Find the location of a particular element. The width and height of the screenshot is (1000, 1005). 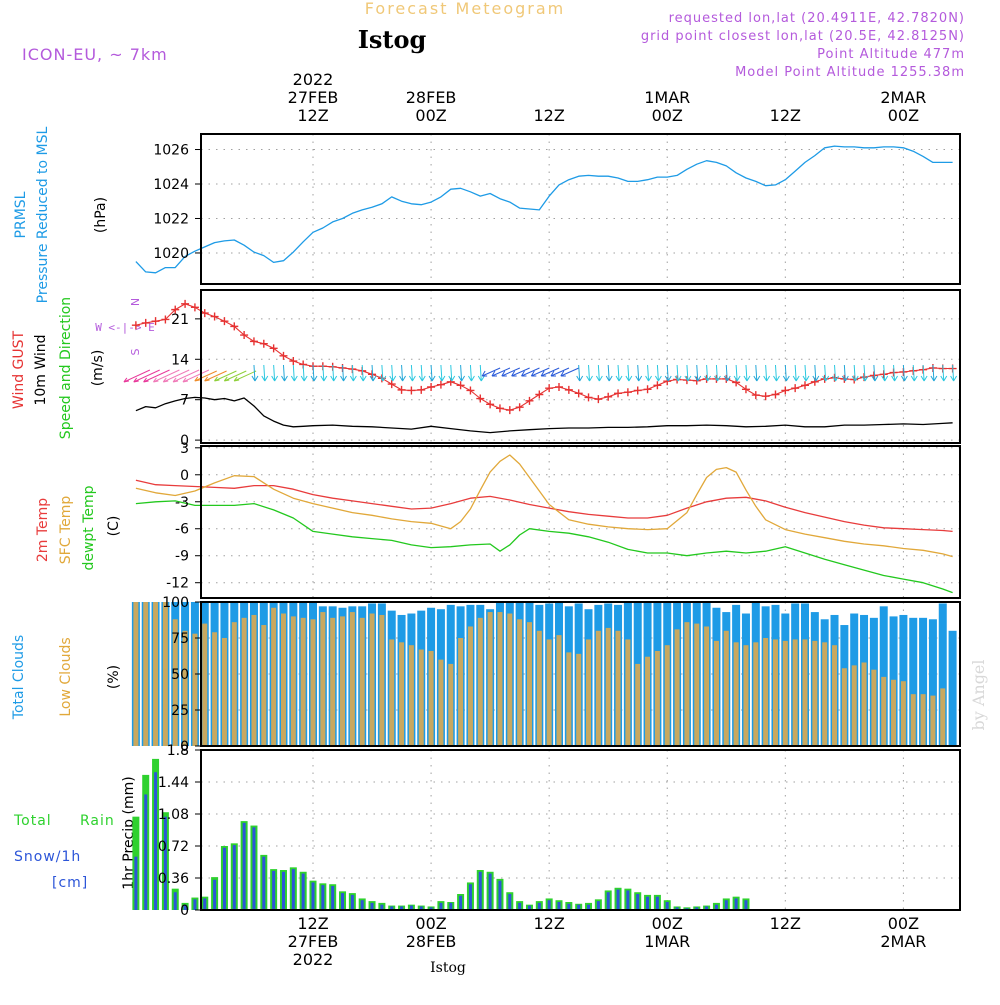

location-title: Istog is located at coordinates (392, 39).